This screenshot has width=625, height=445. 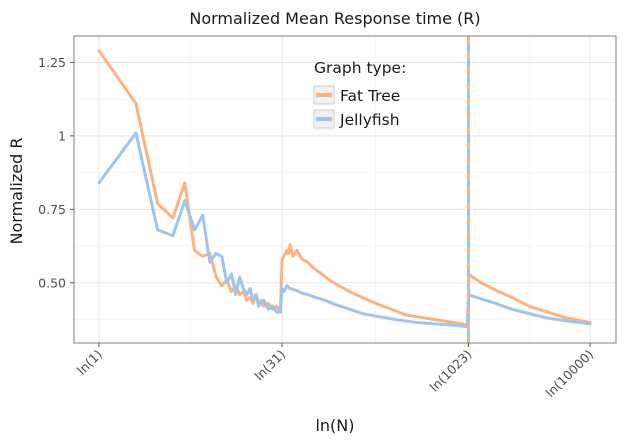 I want to click on legend: Graph type: Fat Tree Jellyfish, so click(x=359, y=94).